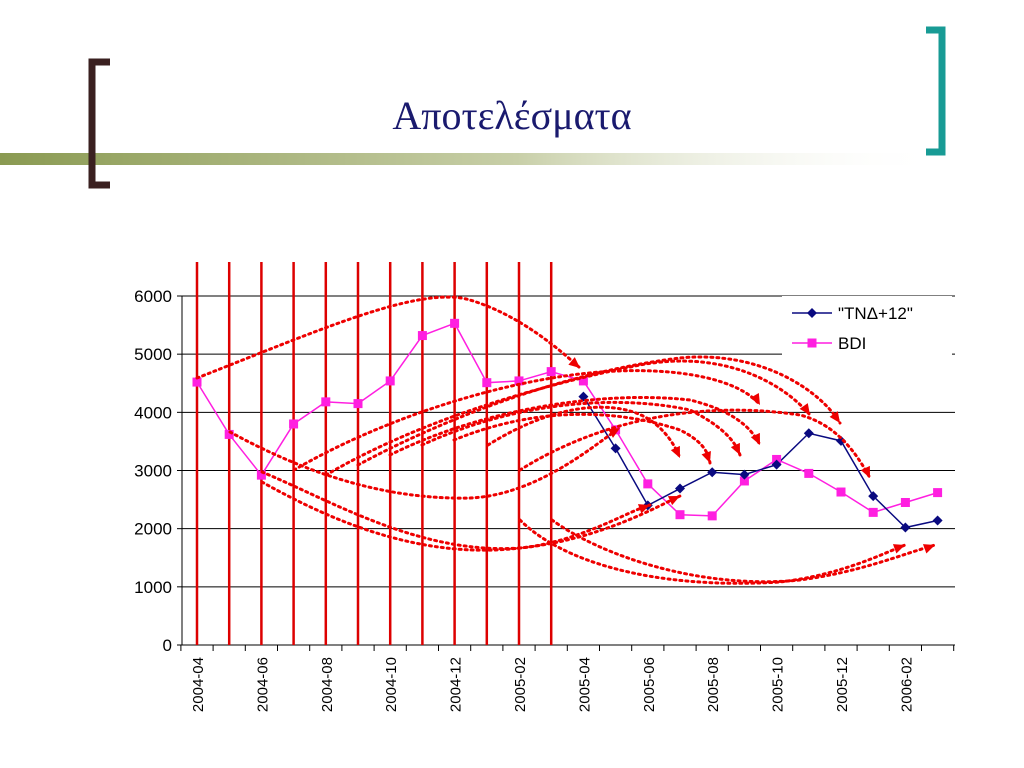 This screenshot has height=768, width=1024. What do you see at coordinates (649, 684) in the screenshot?
I see `x-tick-label: 2005-06` at bounding box center [649, 684].